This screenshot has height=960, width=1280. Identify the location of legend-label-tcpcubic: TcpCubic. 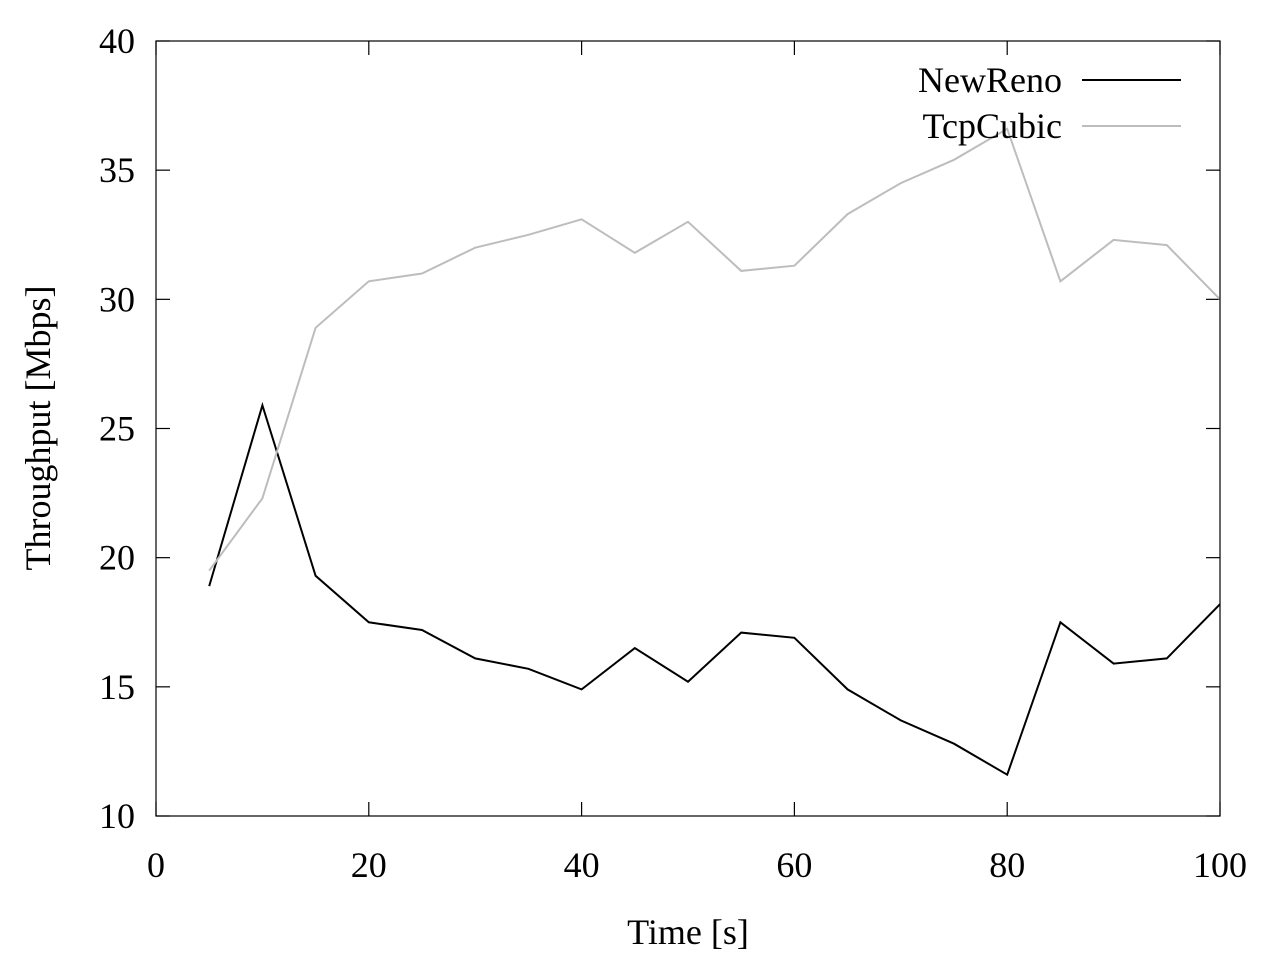
(992, 126).